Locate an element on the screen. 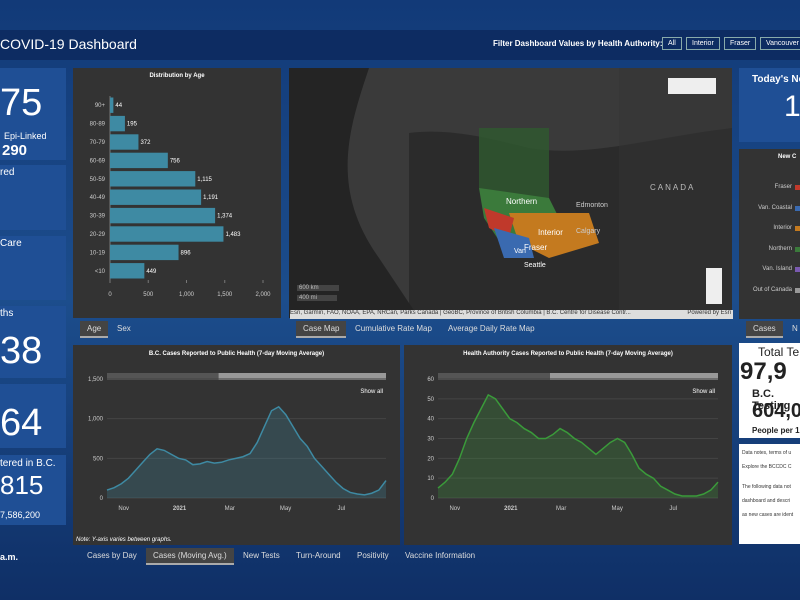 The image size is (800, 600). value: 75 is located at coordinates (21, 103).